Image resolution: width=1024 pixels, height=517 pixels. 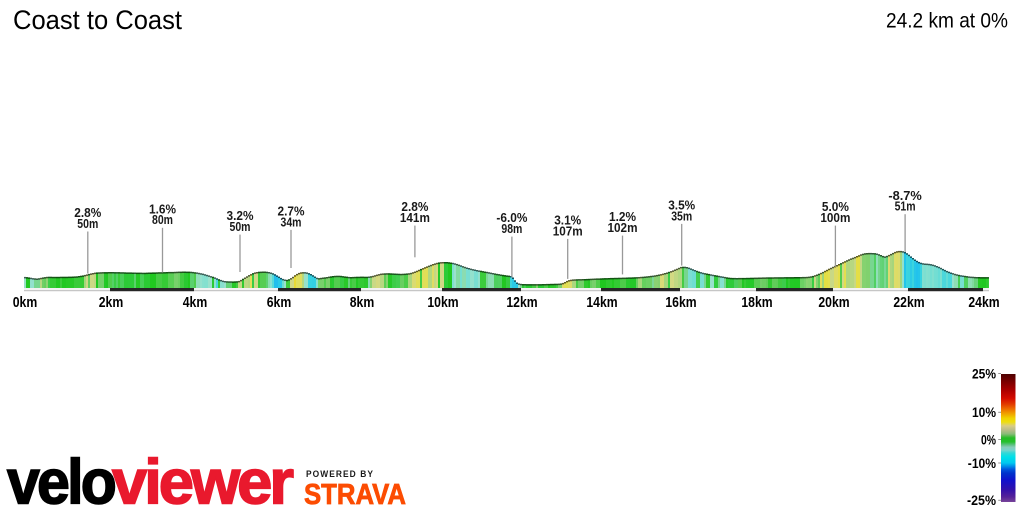 I want to click on svg-text: 35m, so click(x=681, y=215).